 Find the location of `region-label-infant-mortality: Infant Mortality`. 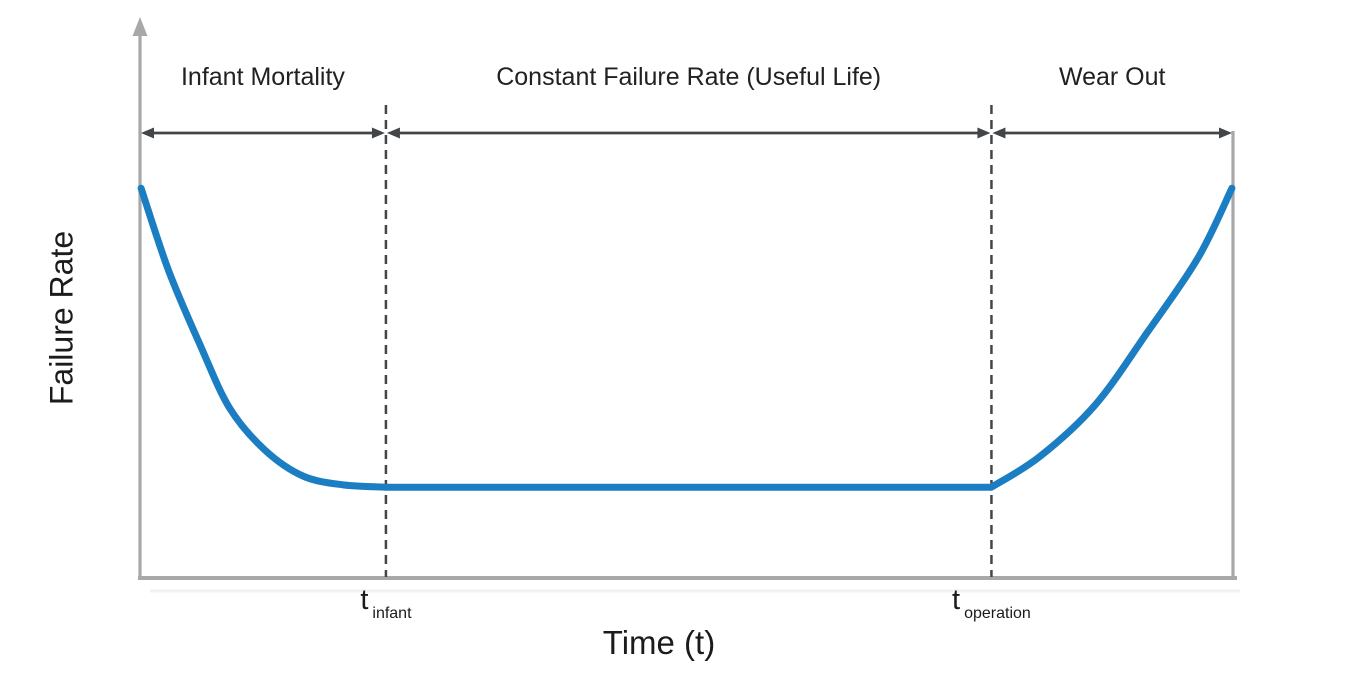

region-label-infant-mortality: Infant Mortality is located at coordinates (262, 77).